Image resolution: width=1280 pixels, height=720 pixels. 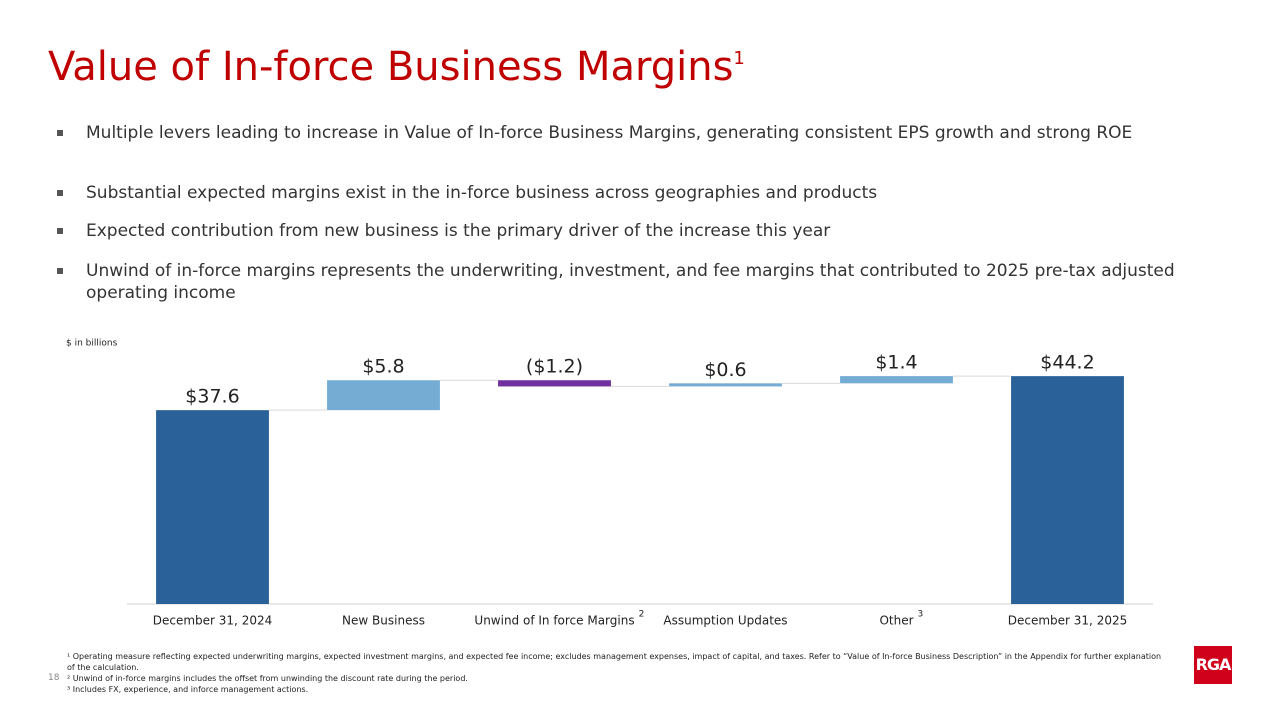 I want to click on title-text: Value of In-force Business Margins, so click(x=391, y=67).